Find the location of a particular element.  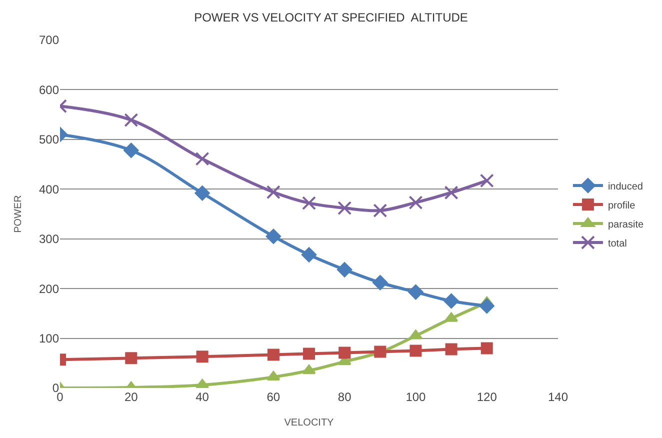

x-axis-title: VELOCITY is located at coordinates (309, 423).